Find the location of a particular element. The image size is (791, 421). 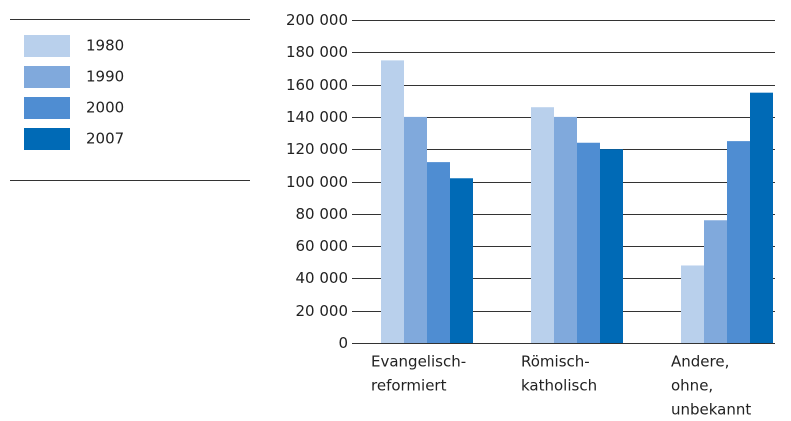

y-tick-label: 120 000 is located at coordinates (317, 149).